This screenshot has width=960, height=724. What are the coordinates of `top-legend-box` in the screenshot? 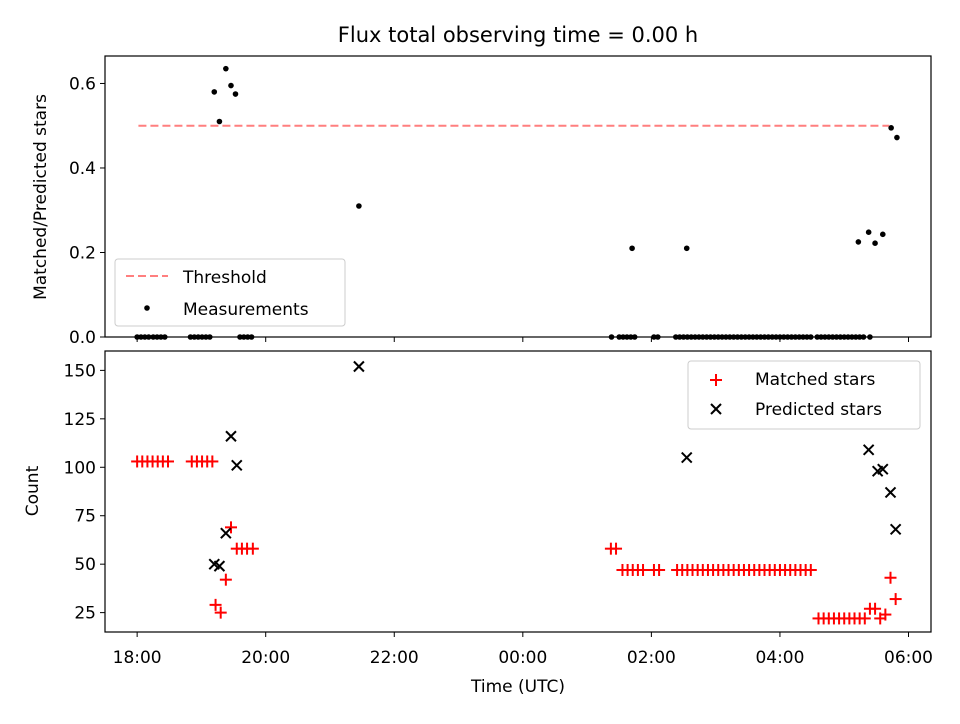 It's located at (230, 292).